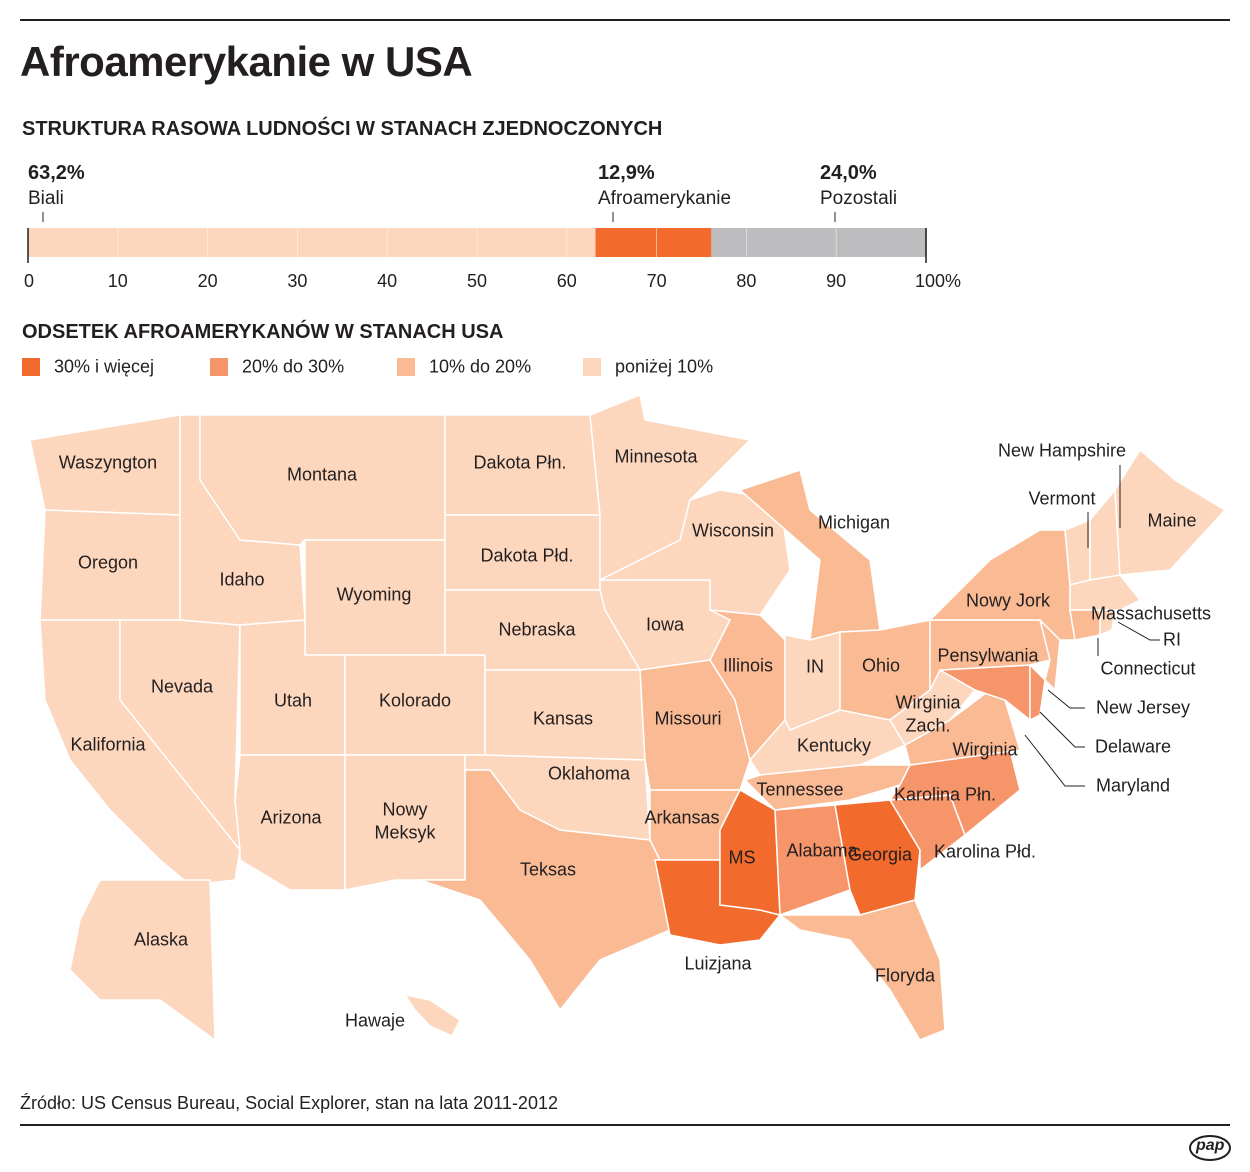  What do you see at coordinates (1008, 600) in the screenshot?
I see `state-label: Nowy Jork` at bounding box center [1008, 600].